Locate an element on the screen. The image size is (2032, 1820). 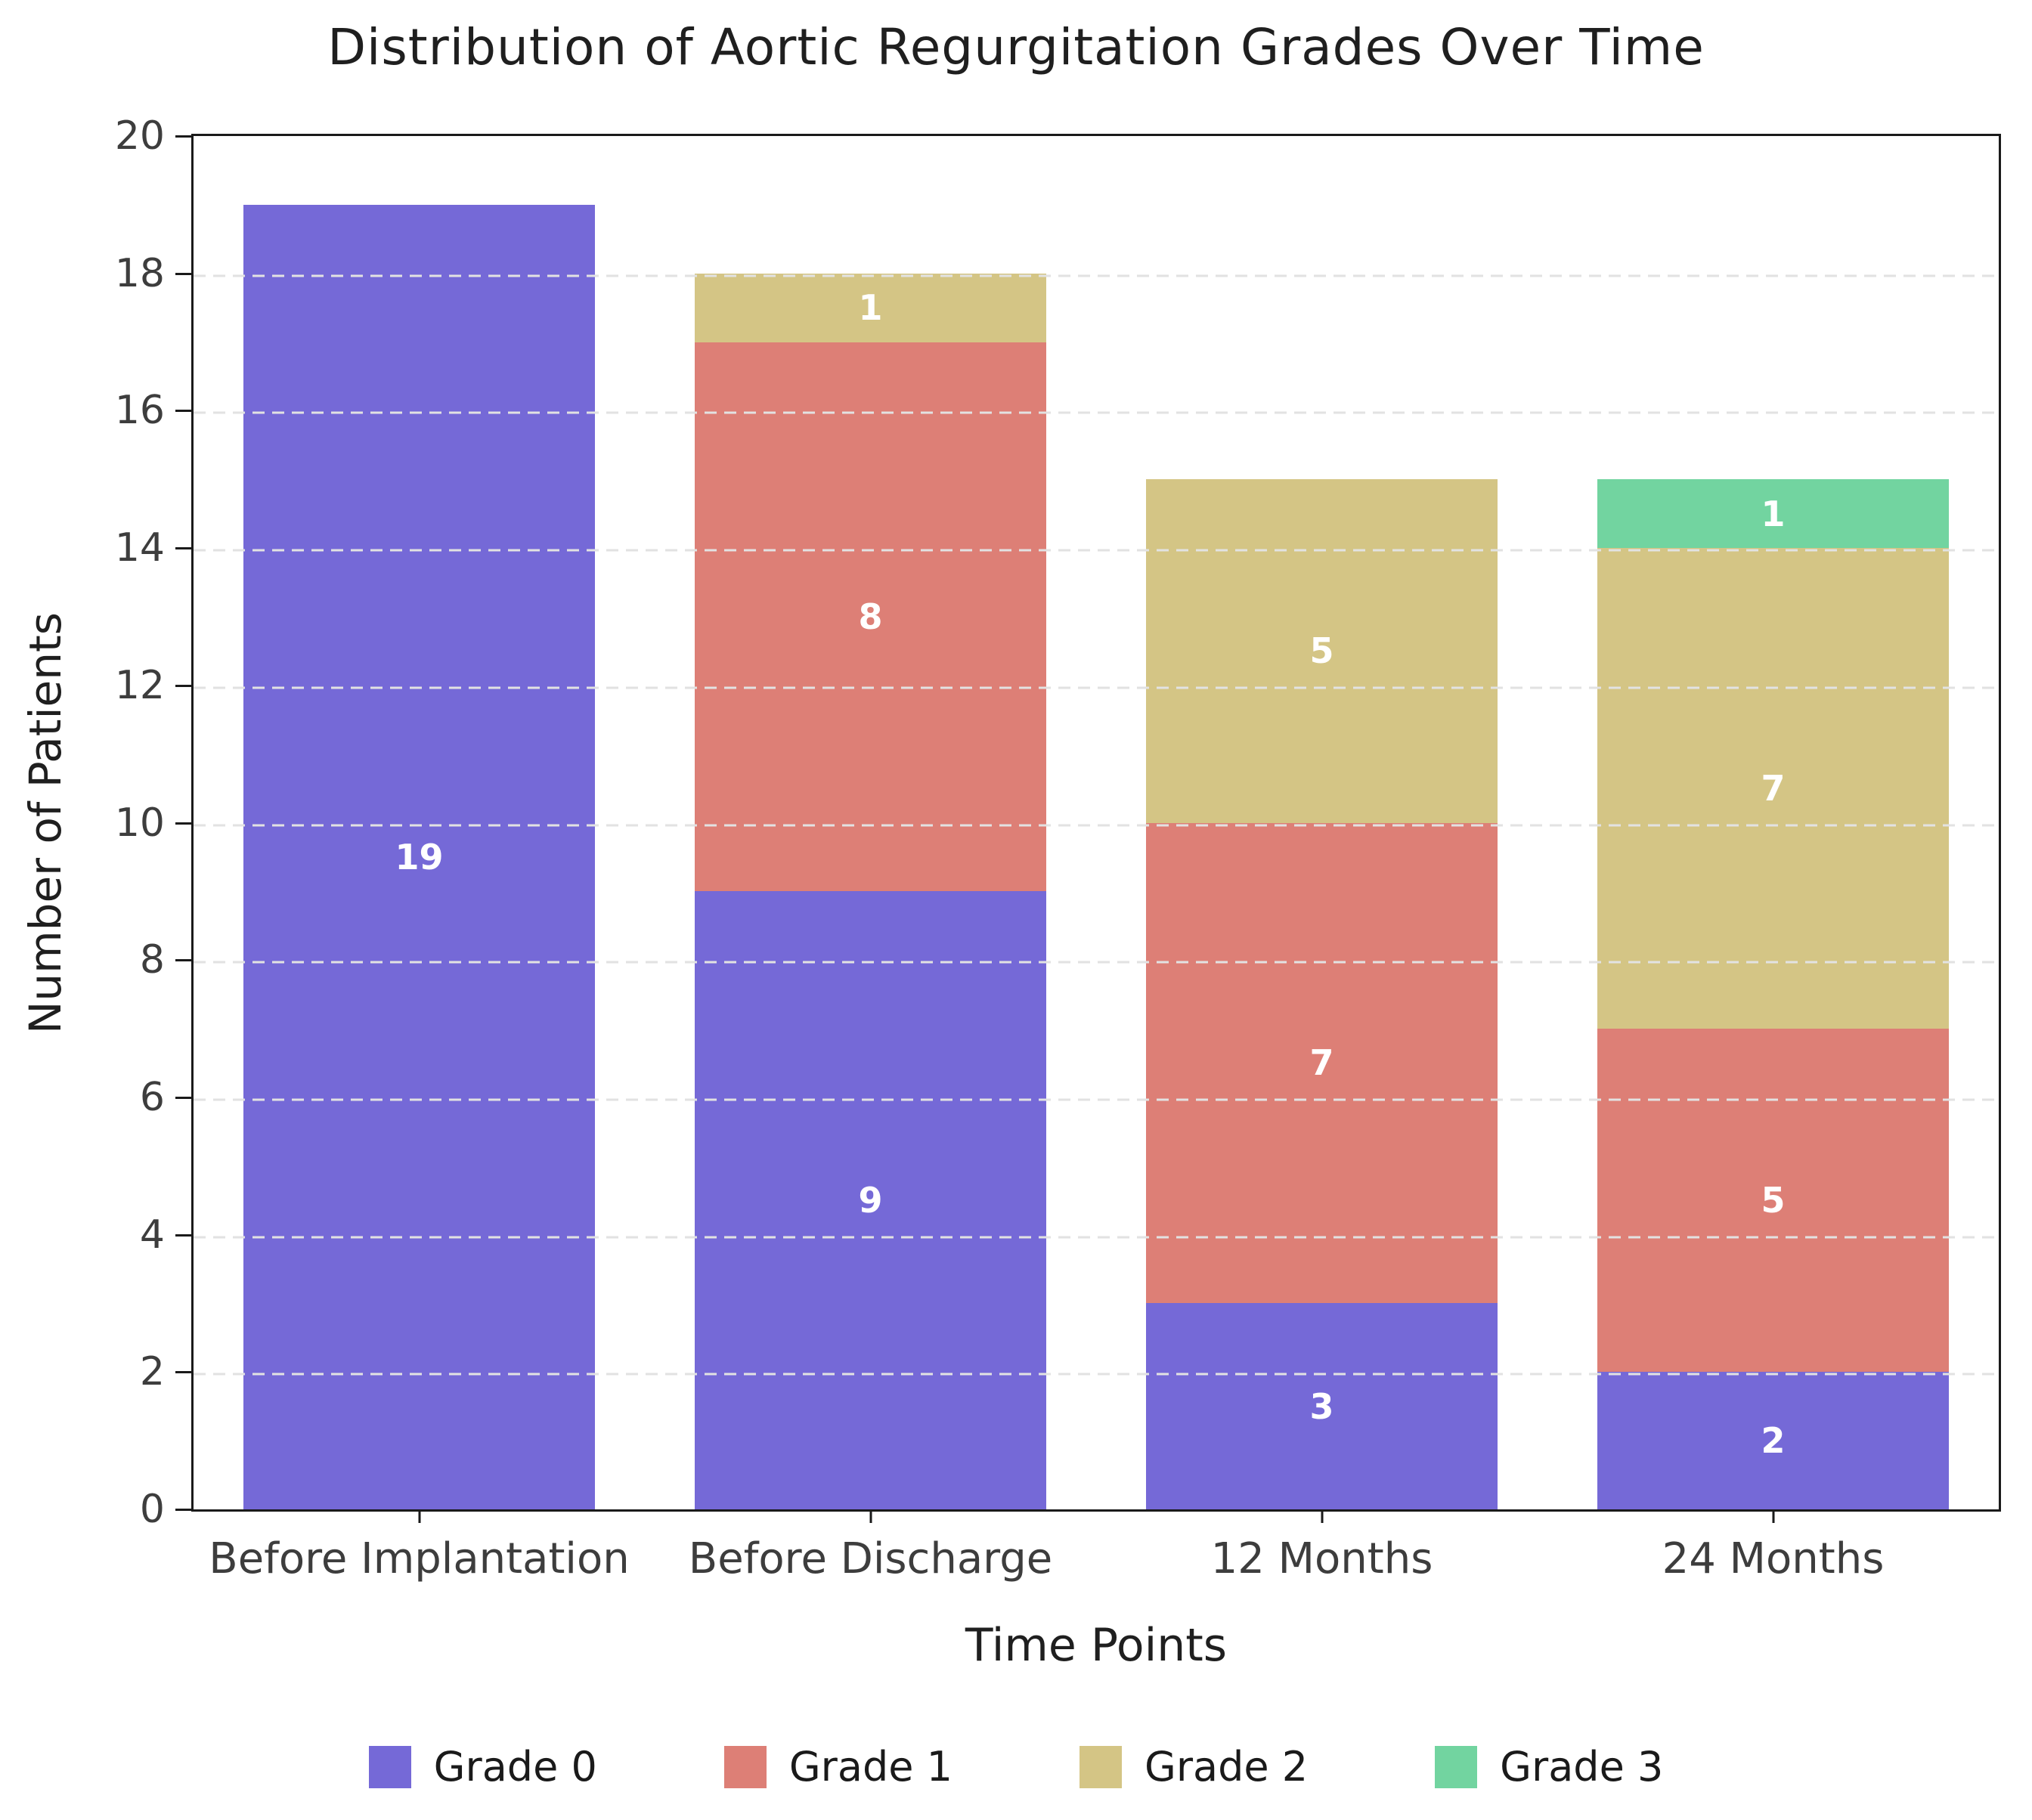
bar-value-label: 3 is located at coordinates (1321, 1406).